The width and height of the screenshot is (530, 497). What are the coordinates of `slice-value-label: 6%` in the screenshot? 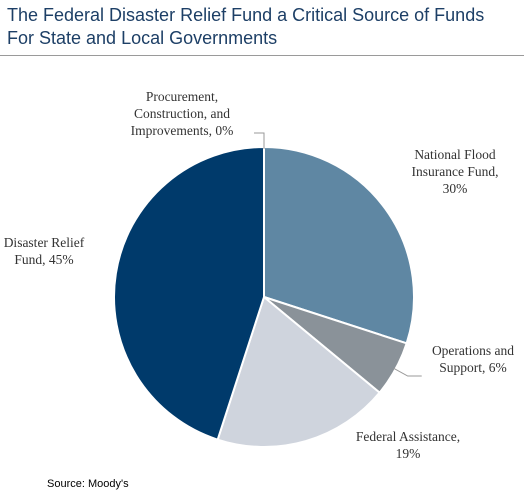 It's located at (497, 367).